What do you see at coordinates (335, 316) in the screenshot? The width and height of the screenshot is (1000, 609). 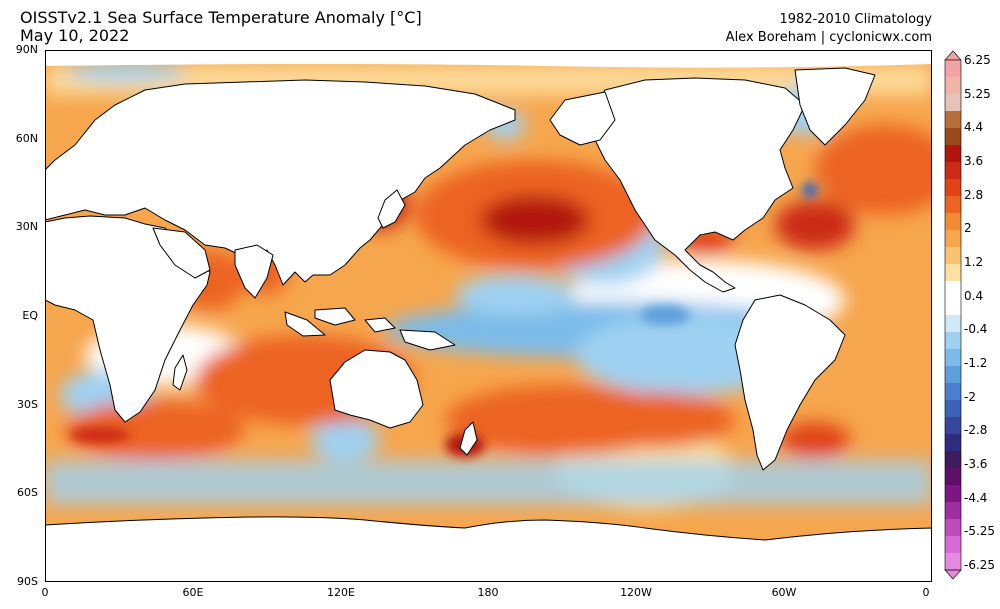 I see `borneo-land` at bounding box center [335, 316].